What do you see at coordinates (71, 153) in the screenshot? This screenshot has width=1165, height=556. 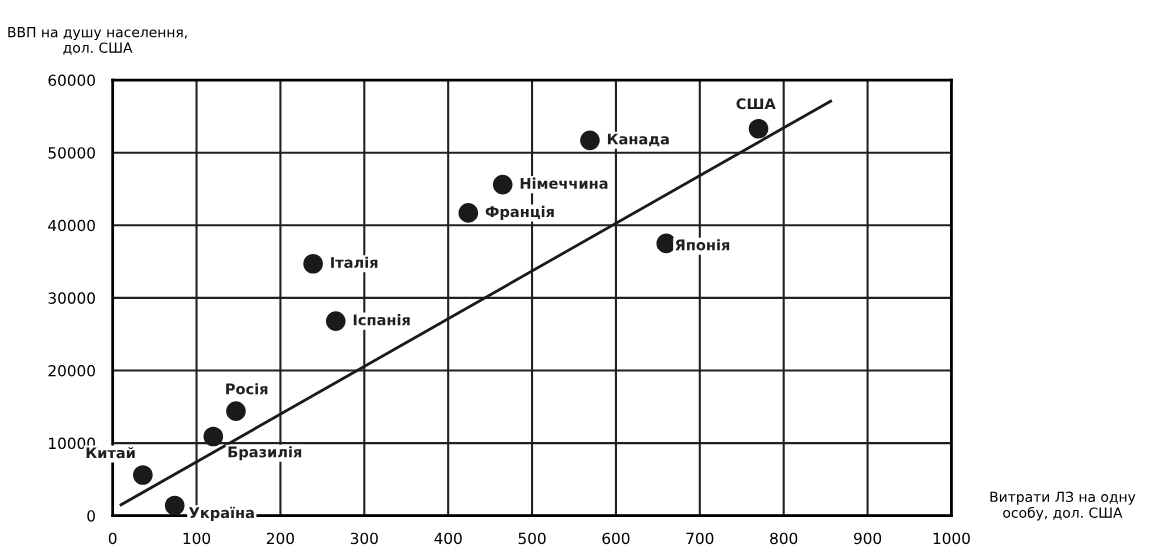 I see `y-tick-label: 50000` at bounding box center [71, 153].